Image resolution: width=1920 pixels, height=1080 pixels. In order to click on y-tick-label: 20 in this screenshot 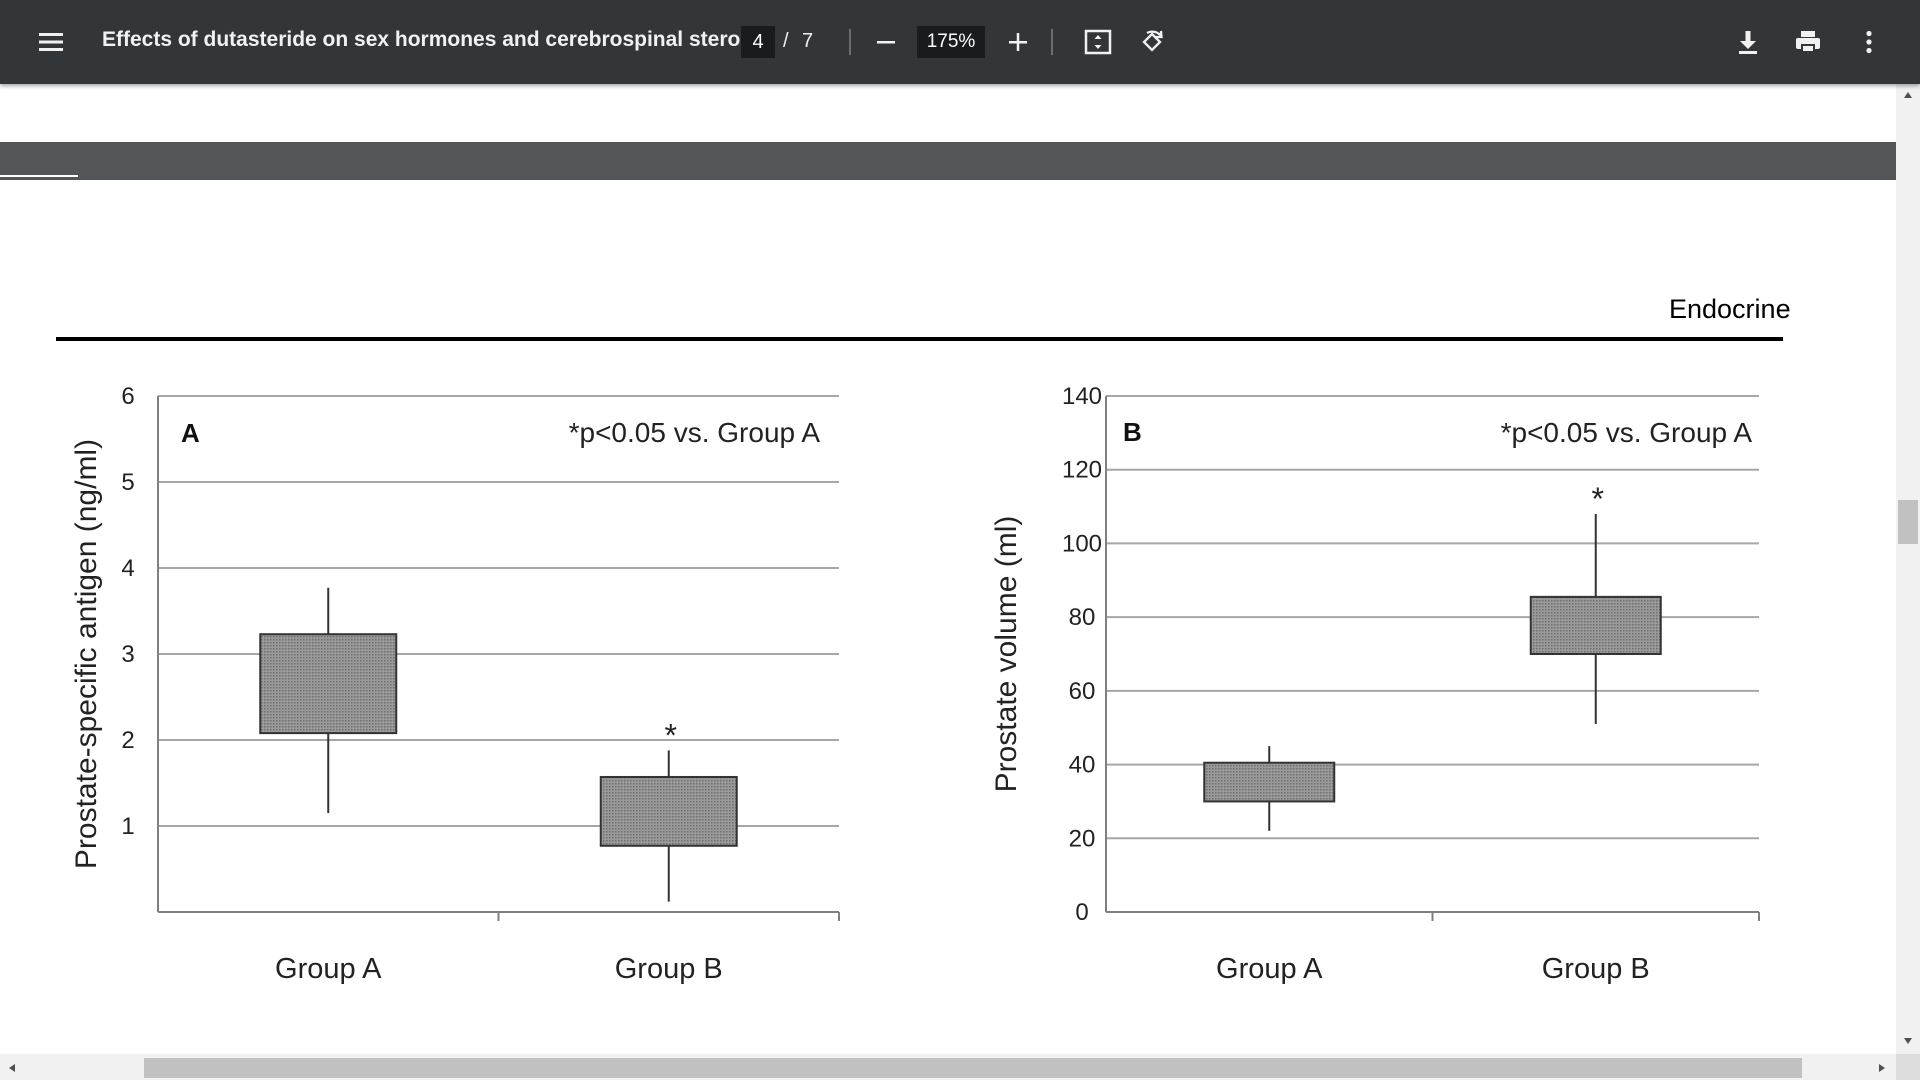, I will do `click(1082, 838)`.